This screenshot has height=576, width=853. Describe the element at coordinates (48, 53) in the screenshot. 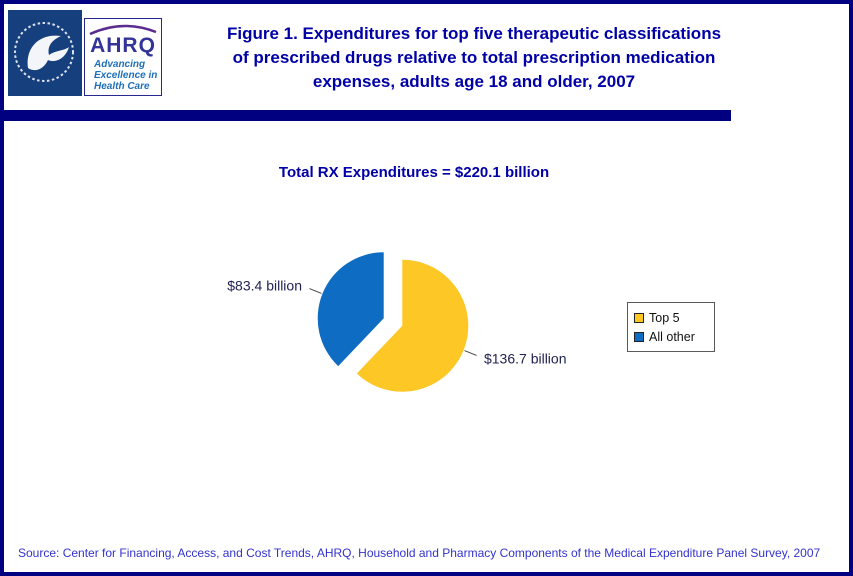

I see `hhs-eagle-icon` at that location.